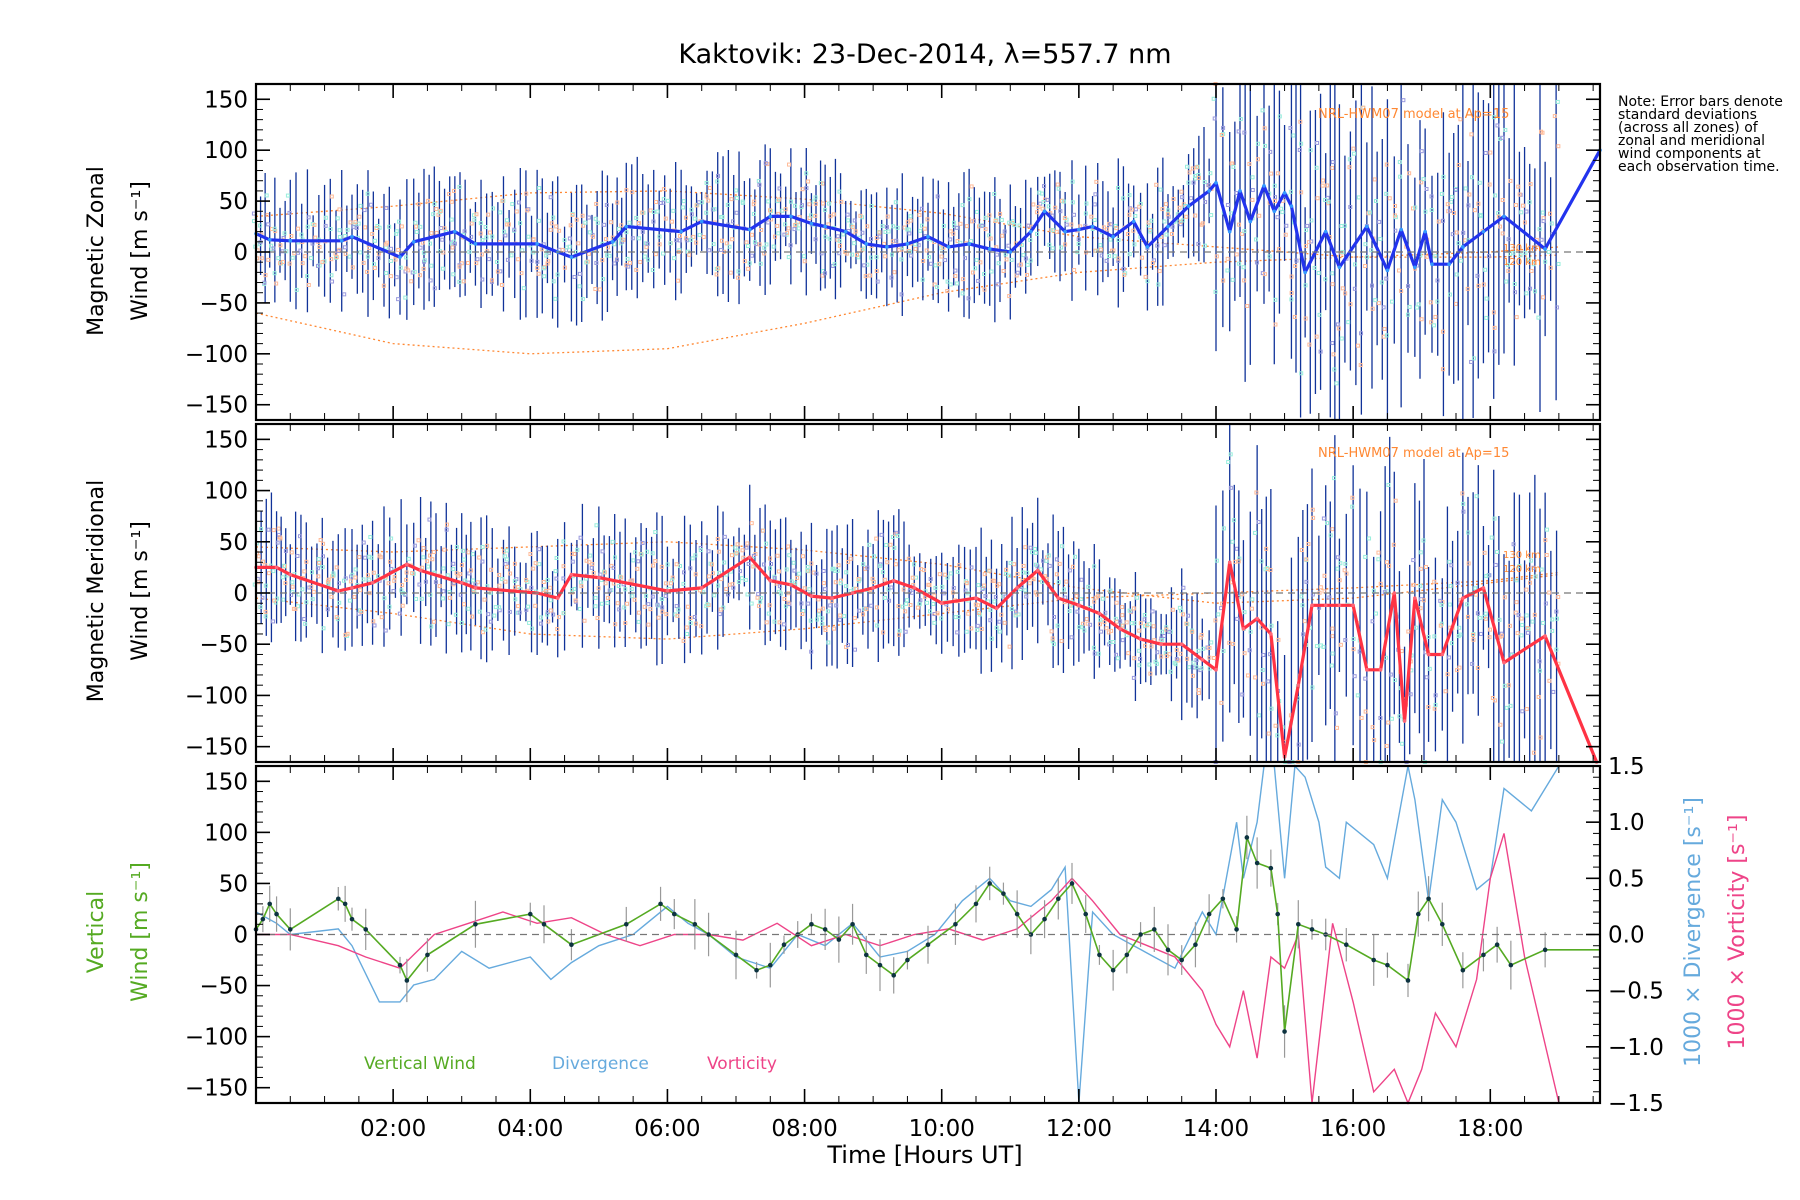  What do you see at coordinates (924, 1155) in the screenshot?
I see `x-axis-label: Time [Hours UT]` at bounding box center [924, 1155].